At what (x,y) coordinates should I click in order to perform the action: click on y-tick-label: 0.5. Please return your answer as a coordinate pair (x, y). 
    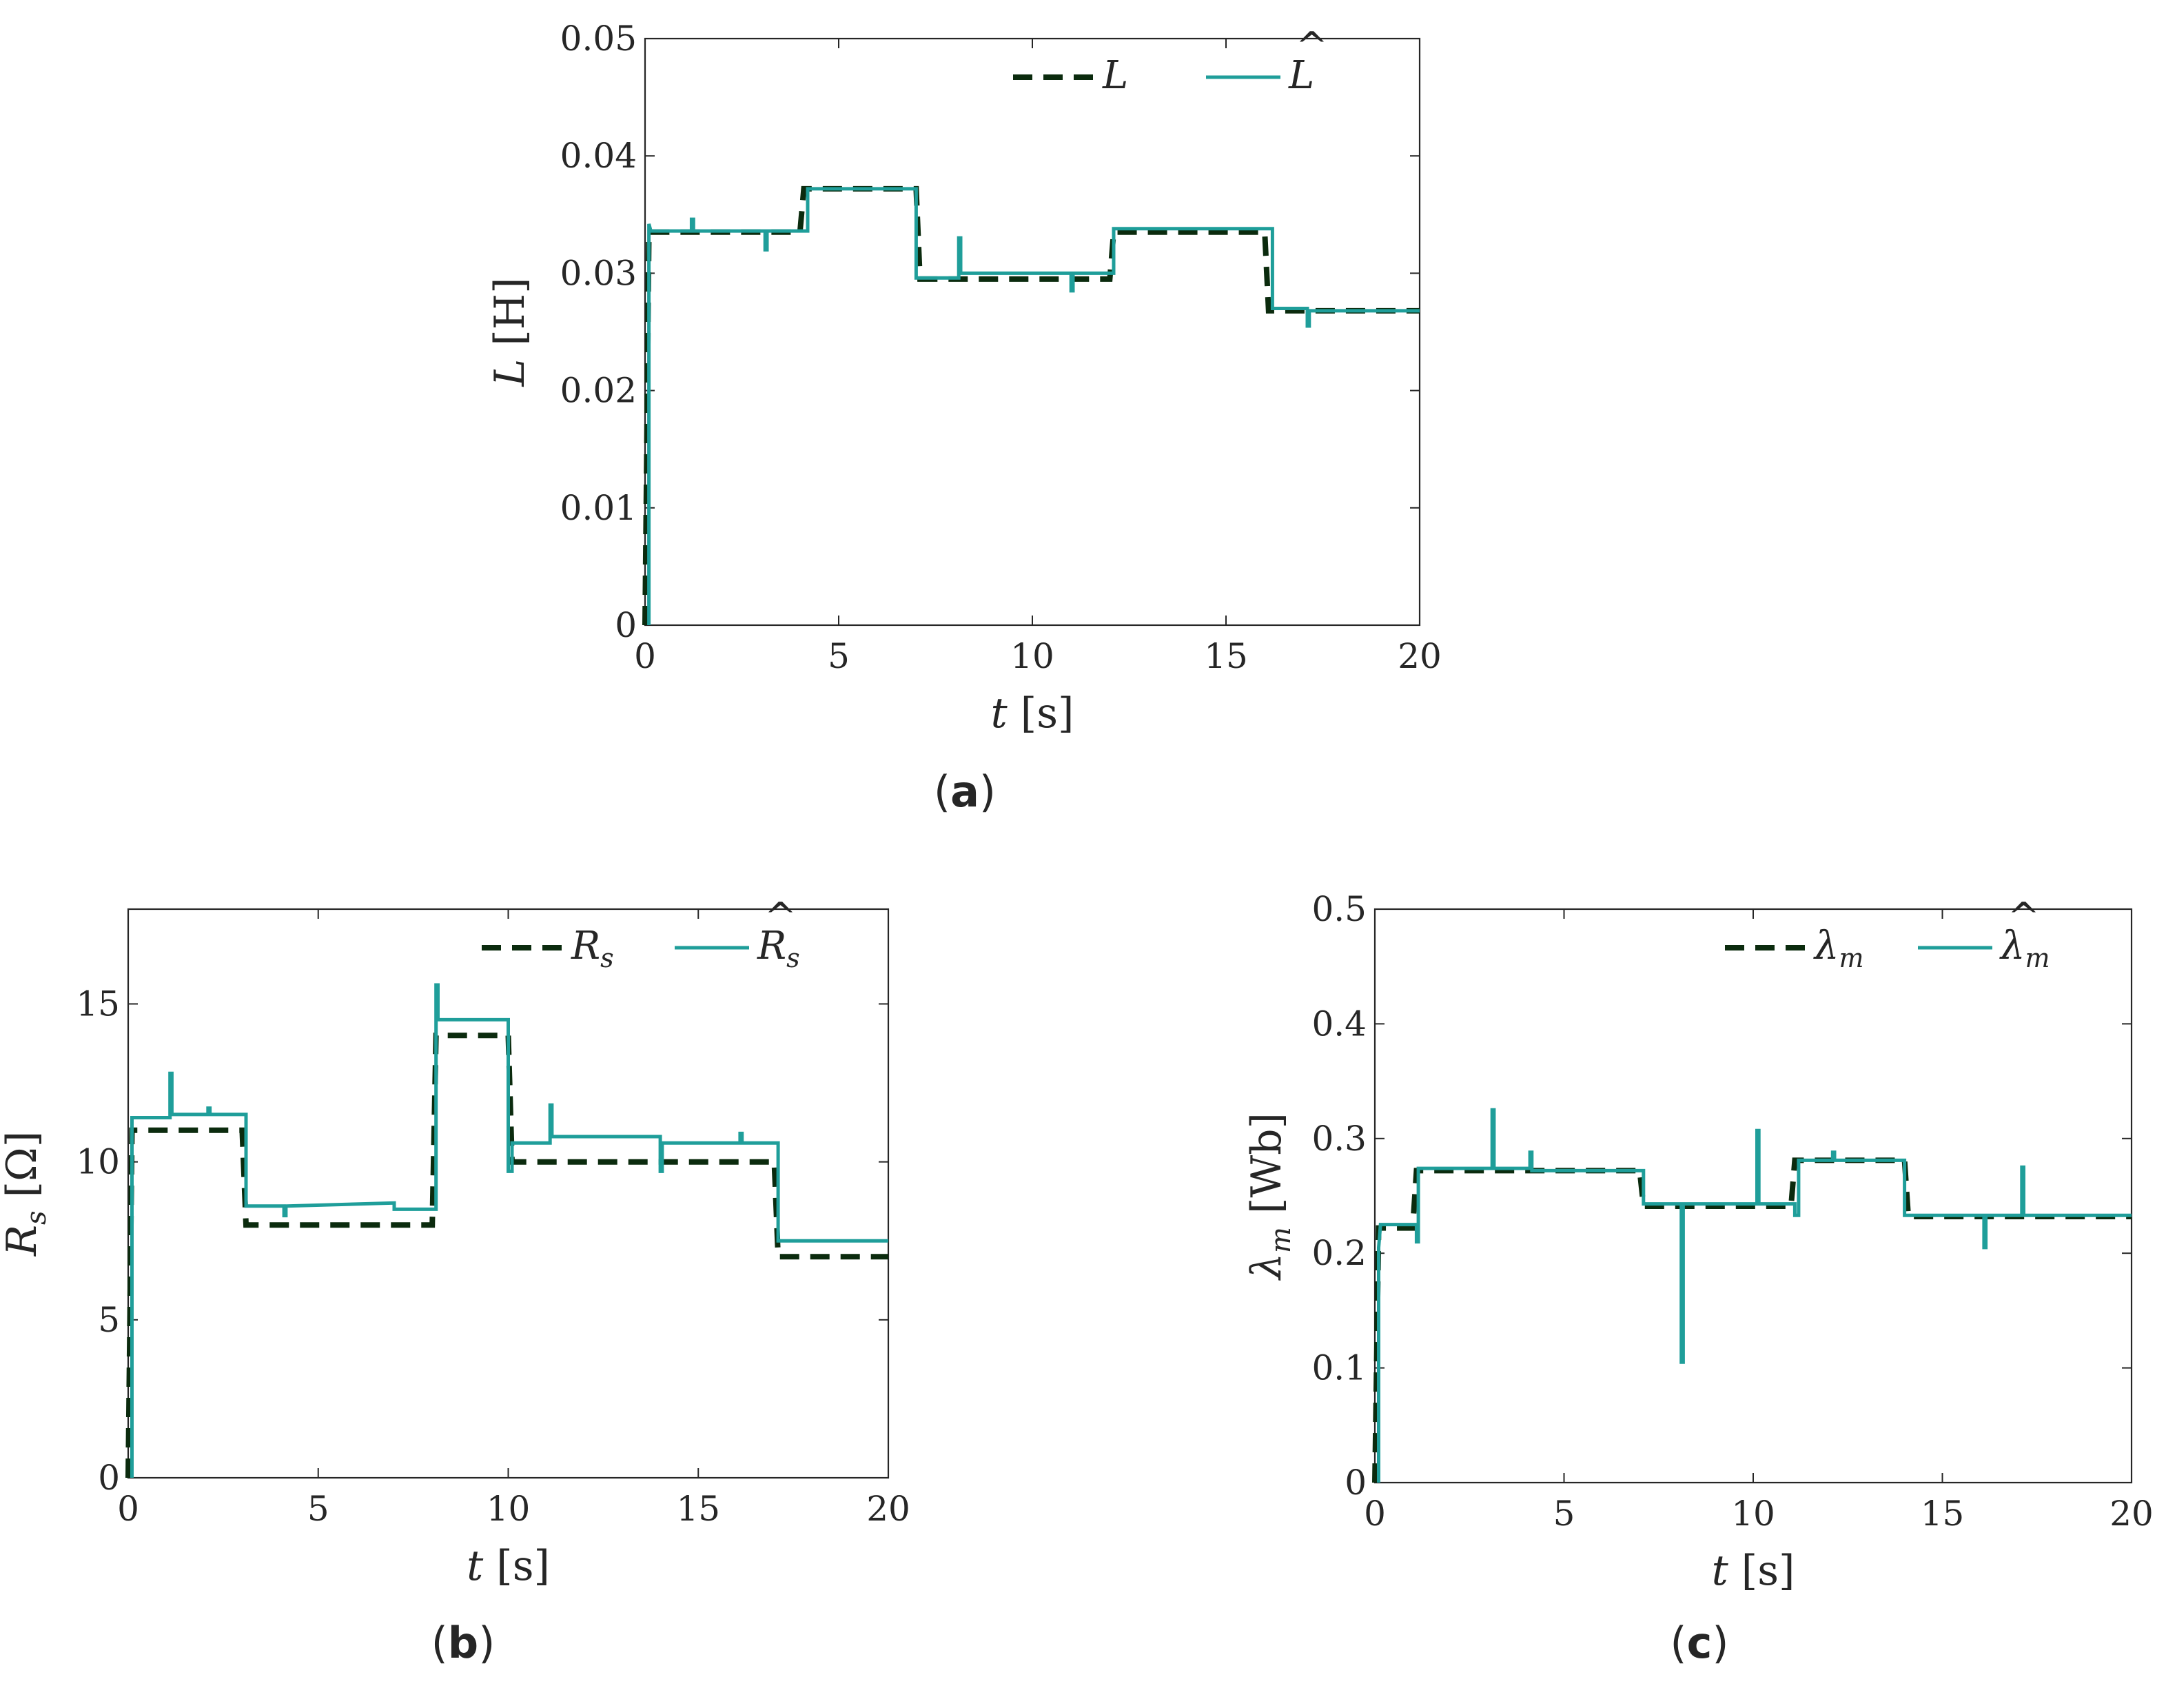
    Looking at the image, I should click on (1339, 909).